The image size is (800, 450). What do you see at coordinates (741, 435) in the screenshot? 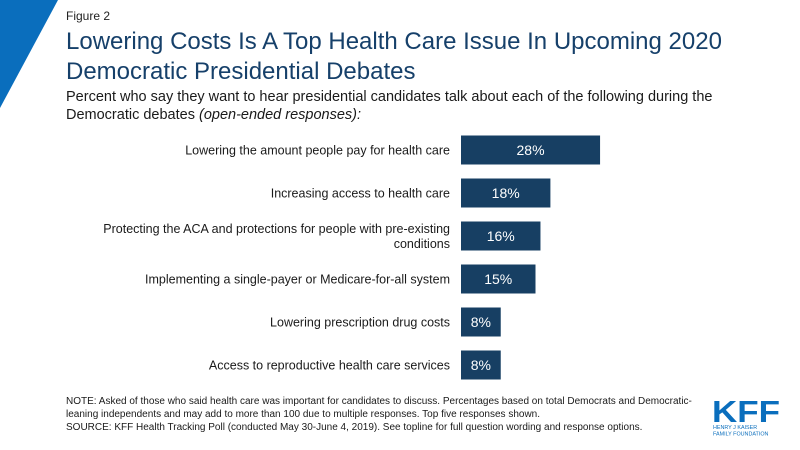
I see `logo-line2: FAMILY FOUNDATION` at bounding box center [741, 435].